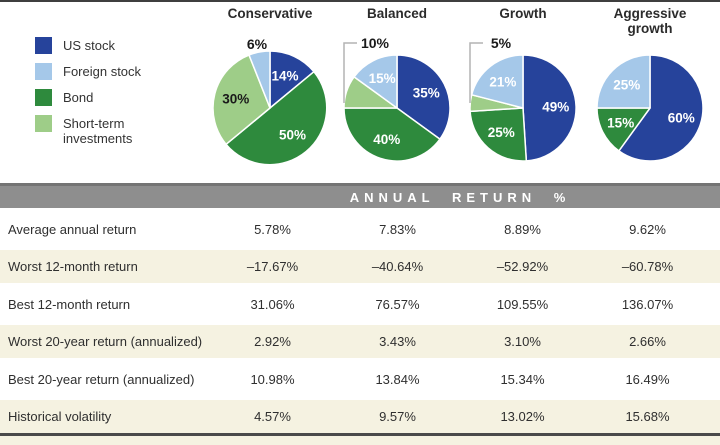  Describe the element at coordinates (502, 82) in the screenshot. I see `slice-label: 21%` at that location.